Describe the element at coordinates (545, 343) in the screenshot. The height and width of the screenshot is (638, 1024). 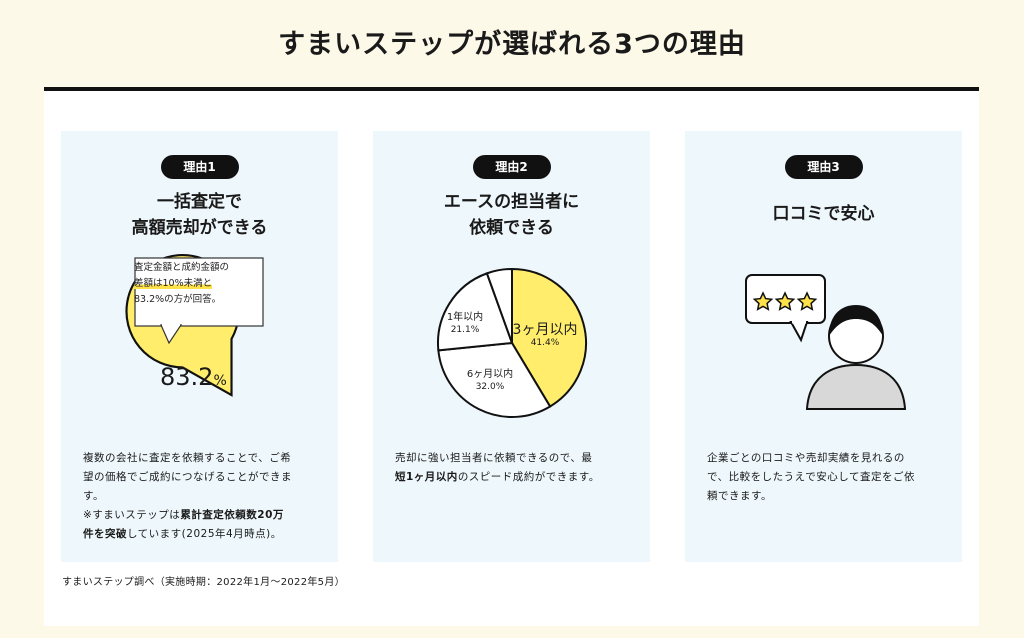
I see `pie-label-value: 41.4%` at that location.